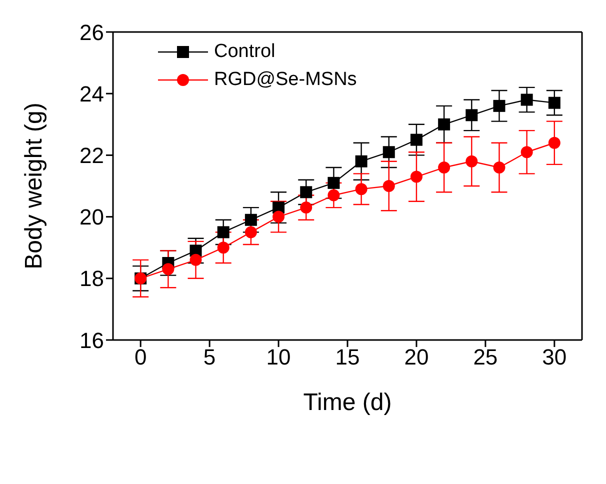 The image size is (606, 484). I want to click on x-tick-label: 5, so click(209, 357).